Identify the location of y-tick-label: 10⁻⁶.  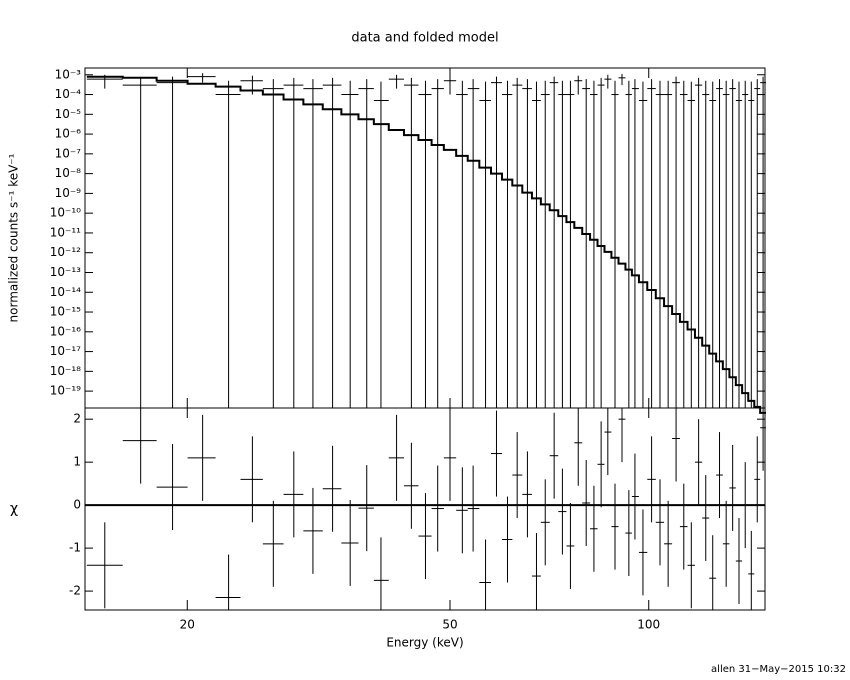
(68, 134).